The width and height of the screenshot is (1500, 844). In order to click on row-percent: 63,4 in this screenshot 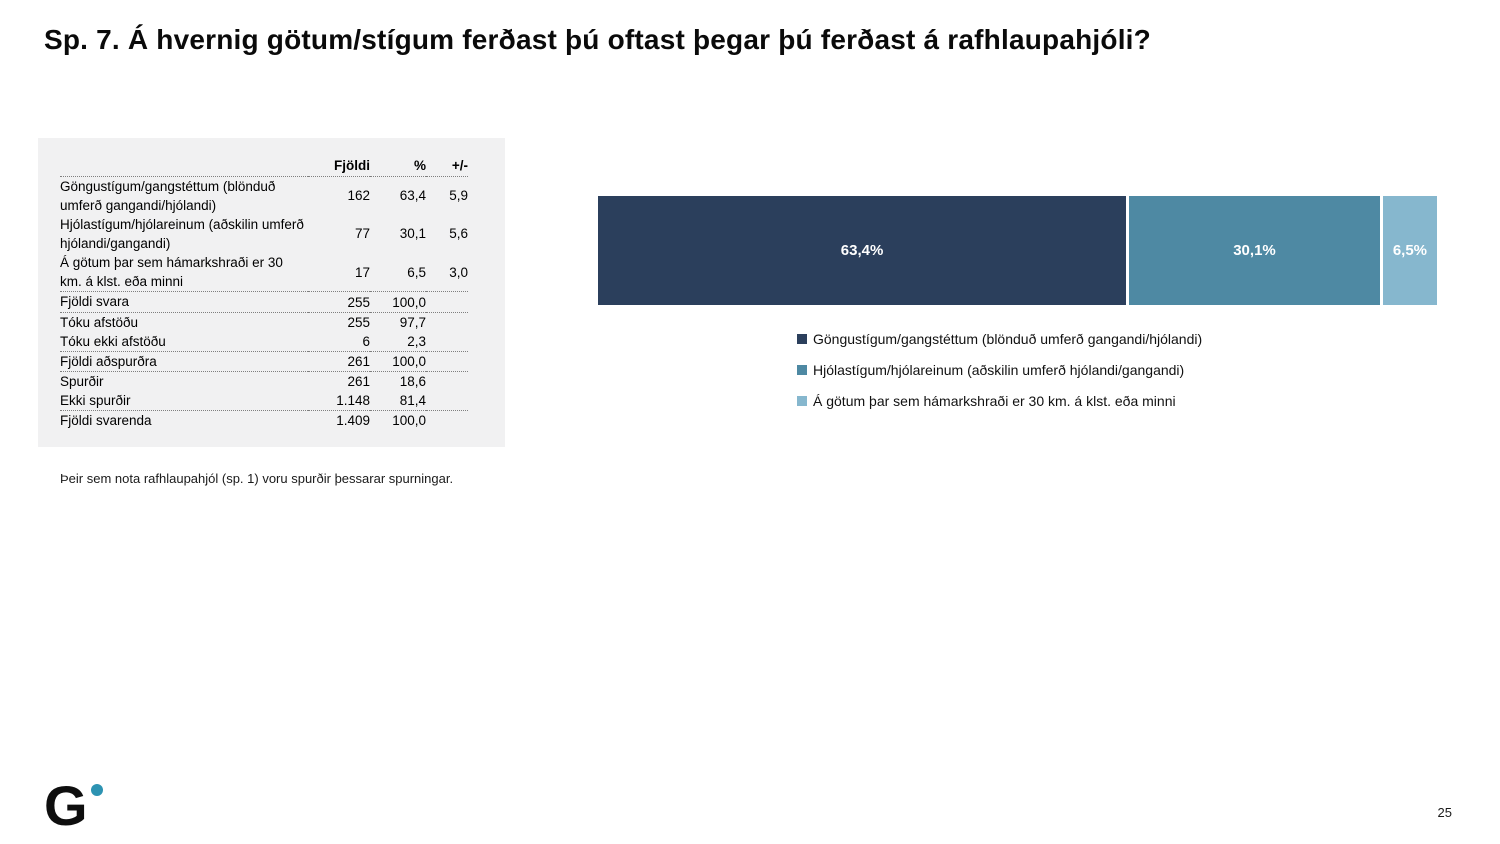, I will do `click(412, 196)`.